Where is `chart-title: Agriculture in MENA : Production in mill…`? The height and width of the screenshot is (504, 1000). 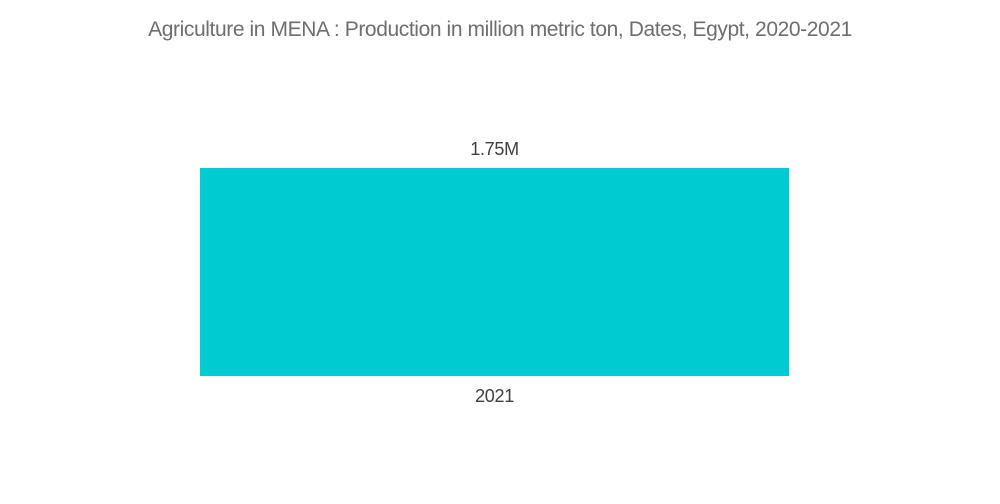 chart-title: Agriculture in MENA : Production in mill… is located at coordinates (500, 29).